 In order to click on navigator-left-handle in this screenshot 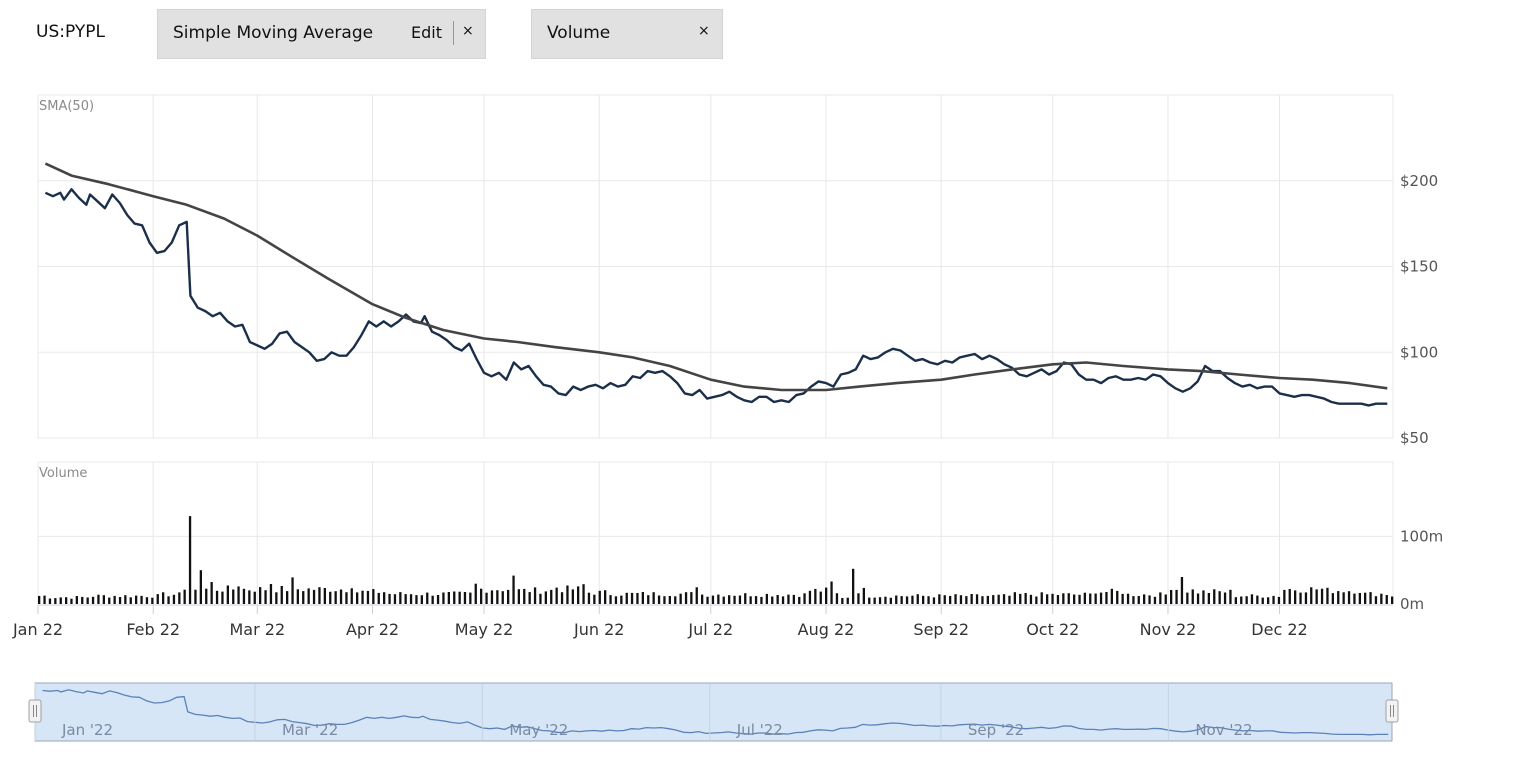, I will do `click(35, 711)`.